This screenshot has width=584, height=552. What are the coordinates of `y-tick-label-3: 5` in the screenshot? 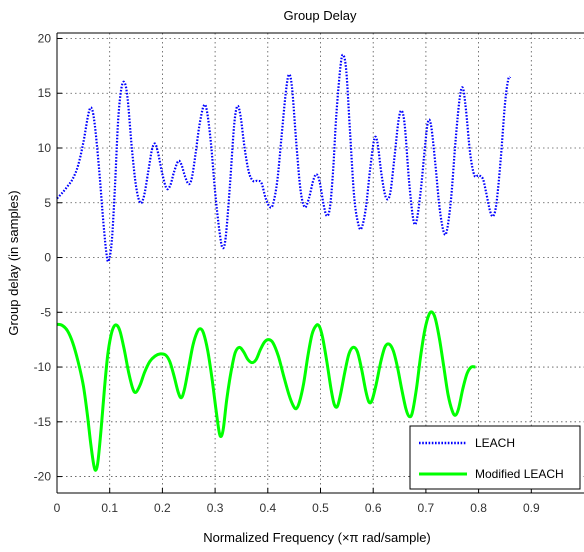 It's located at (47, 203).